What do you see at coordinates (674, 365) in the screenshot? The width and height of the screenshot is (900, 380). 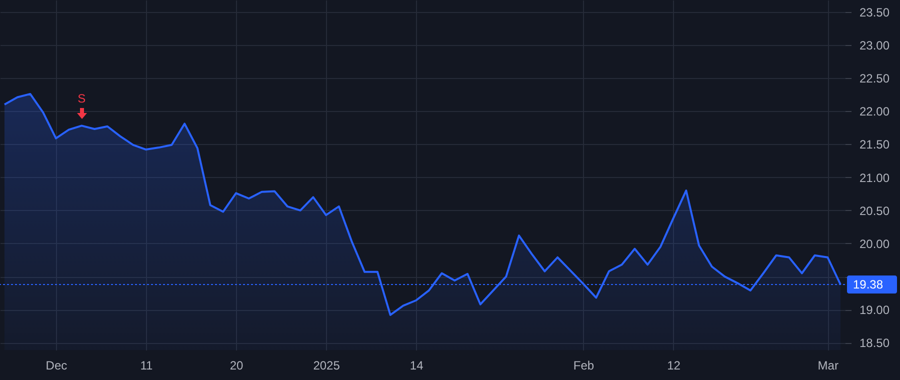 I see `x-tick-label: 12` at bounding box center [674, 365].